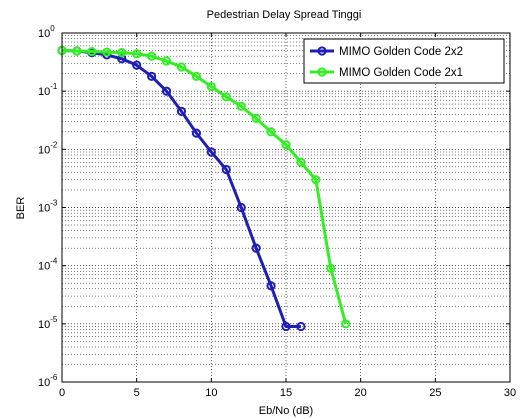 Image resolution: width=520 pixels, height=419 pixels. What do you see at coordinates (322, 51) in the screenshot?
I see `legend-marker-2x2` at bounding box center [322, 51].